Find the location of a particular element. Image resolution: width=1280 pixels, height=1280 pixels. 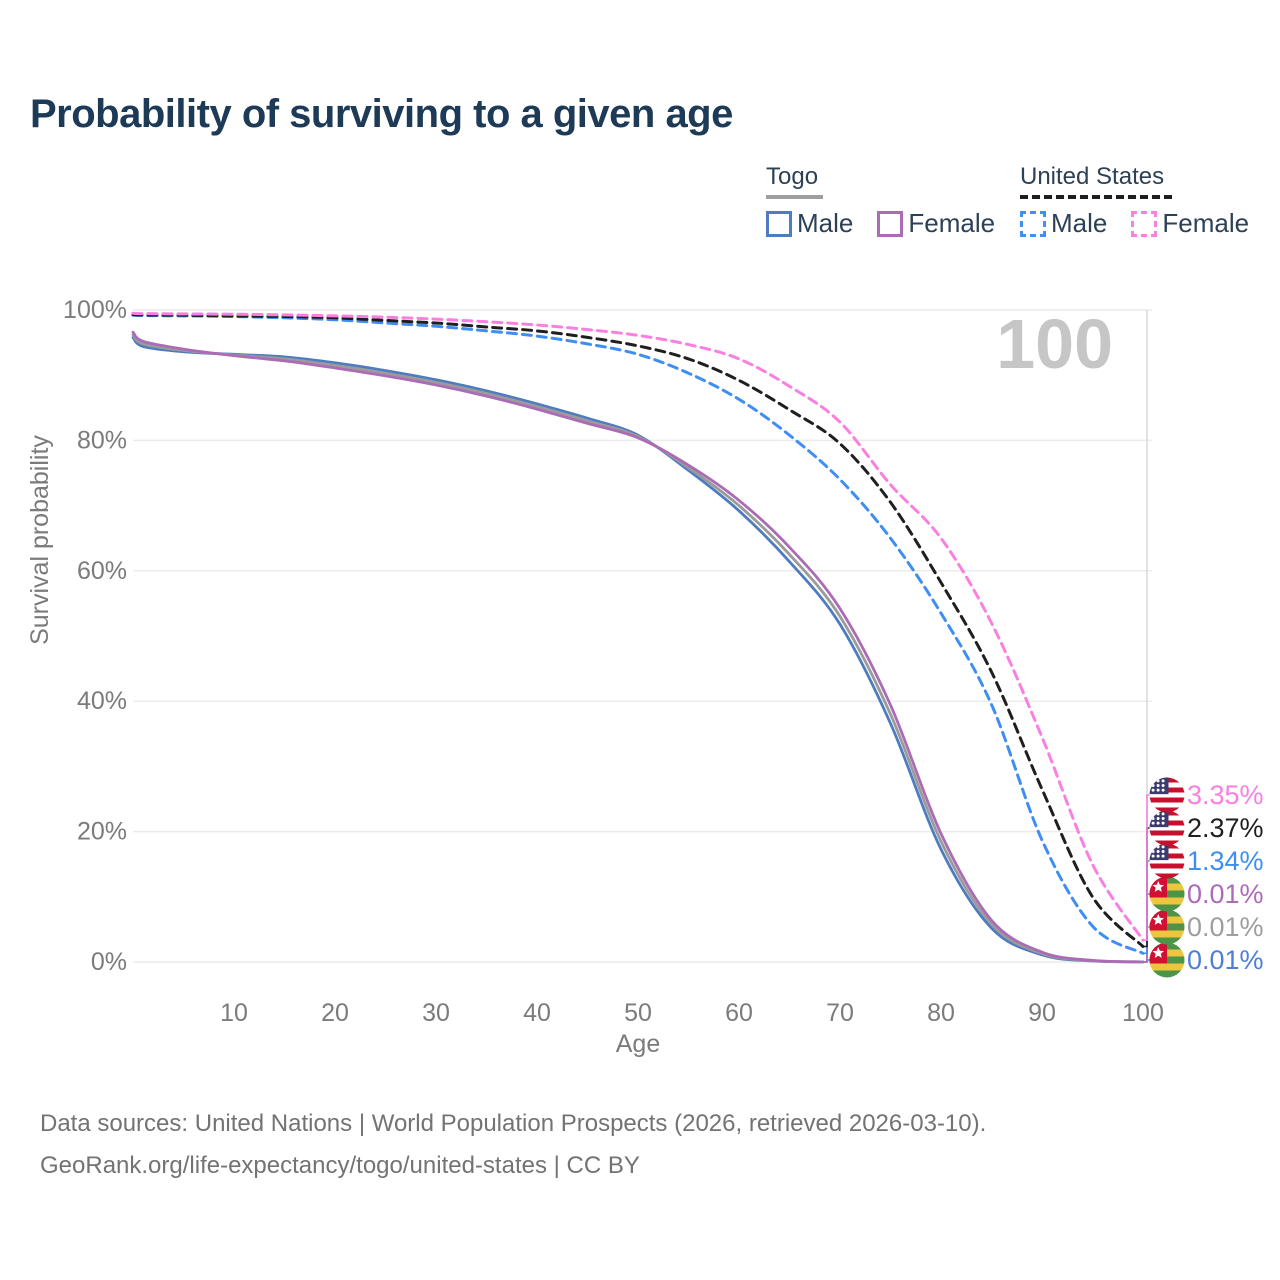

legend-item-togo-female: Female is located at coordinates (936, 223).